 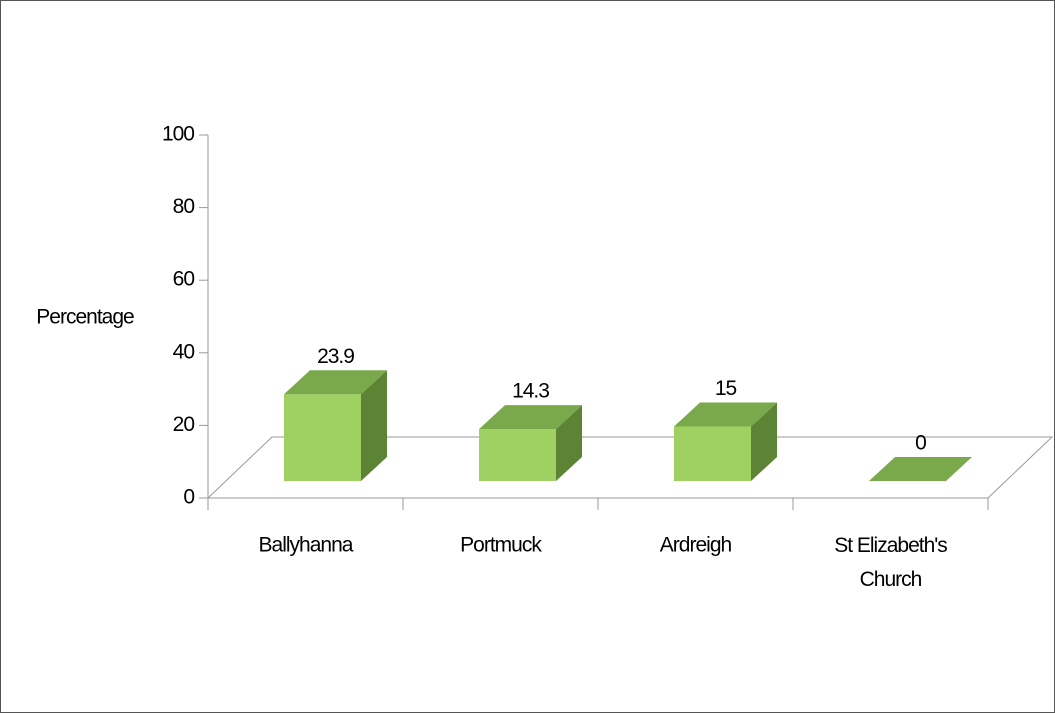 What do you see at coordinates (501, 545) in the screenshot?
I see `x-tick-label: Portmuck` at bounding box center [501, 545].